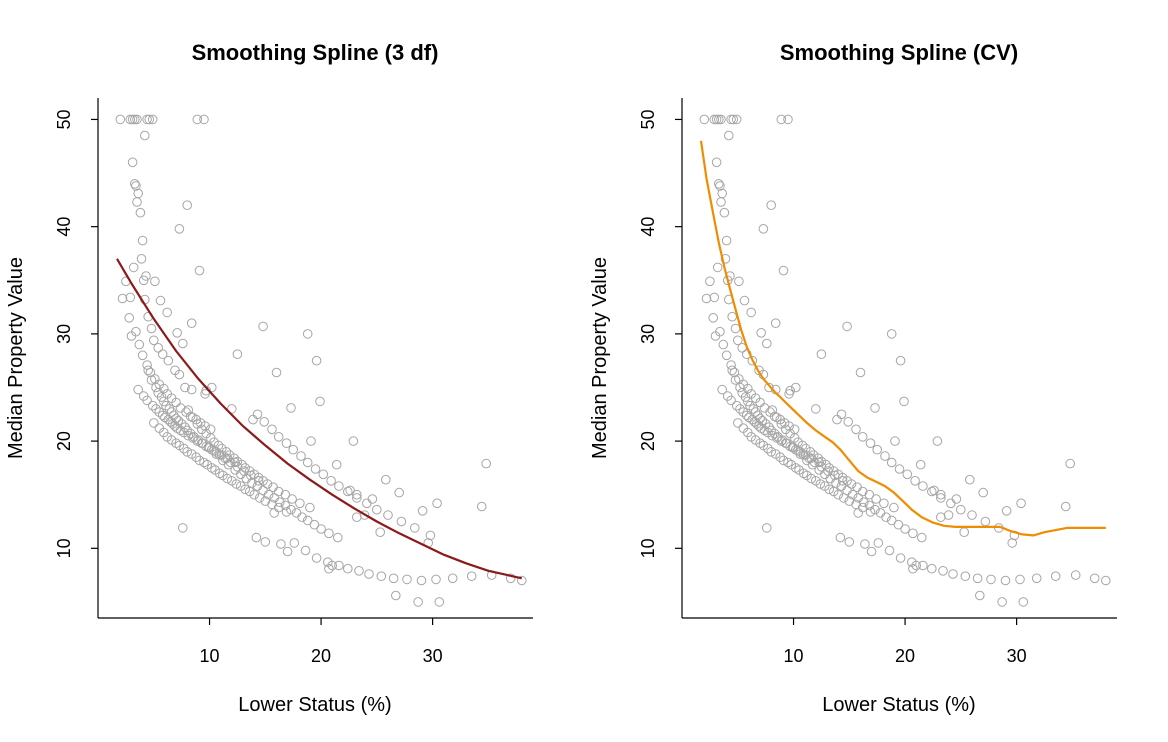 Image resolution: width=1168 pixels, height=742 pixels. What do you see at coordinates (64, 548) in the screenshot?
I see `left-y-tick-label: 10` at bounding box center [64, 548].